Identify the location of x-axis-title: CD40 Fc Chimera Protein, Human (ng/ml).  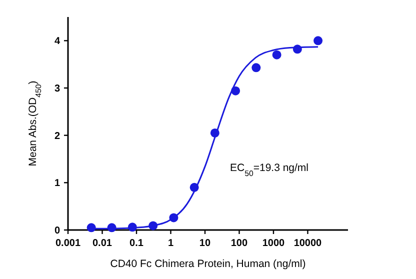
(208, 264).